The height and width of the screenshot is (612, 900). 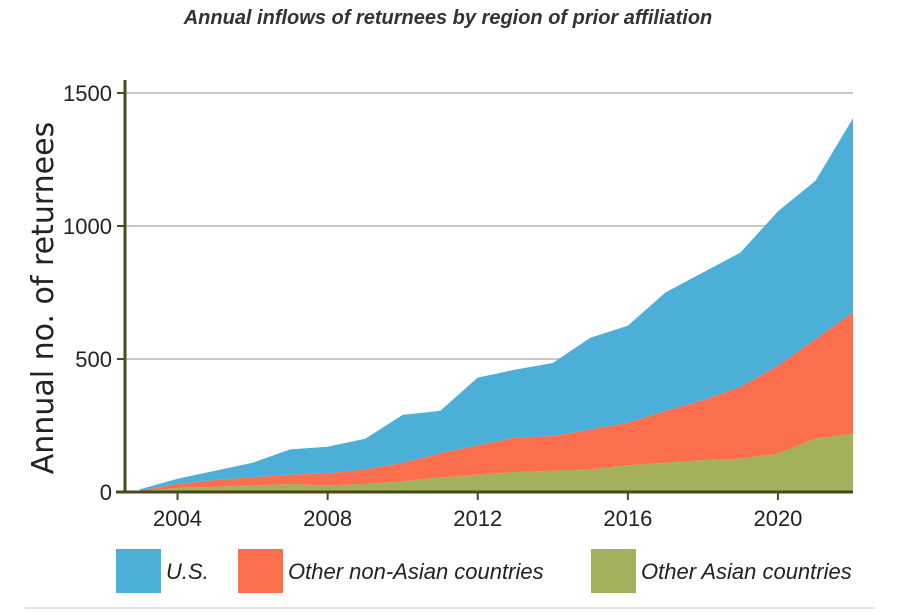 I want to click on y-tick-label-1500: 1500, so click(x=87, y=93).